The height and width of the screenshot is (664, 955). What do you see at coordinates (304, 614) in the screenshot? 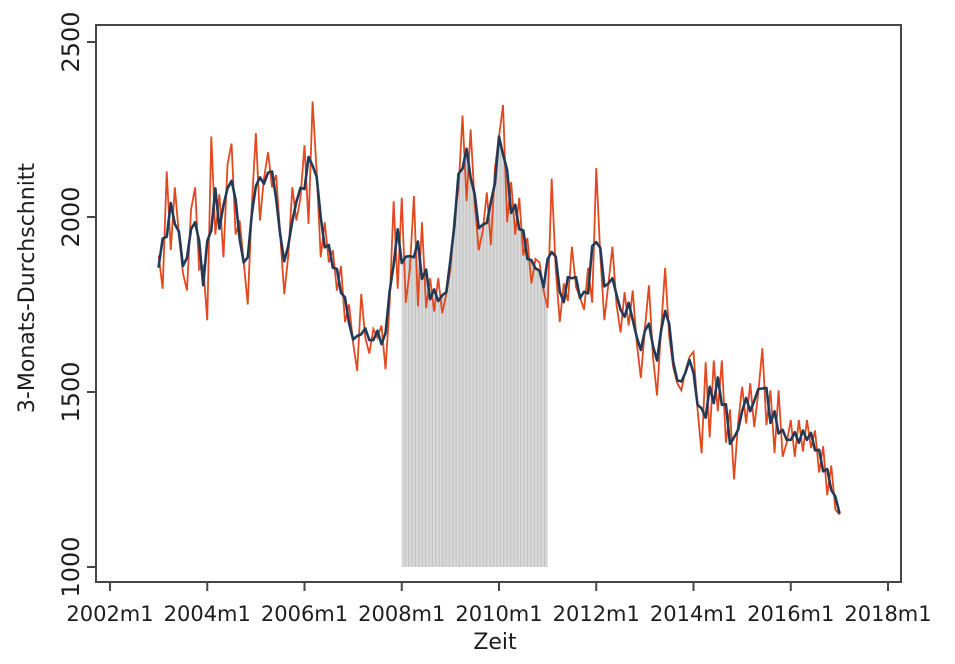
I see `x-tick-label: 2006m1` at bounding box center [304, 614].